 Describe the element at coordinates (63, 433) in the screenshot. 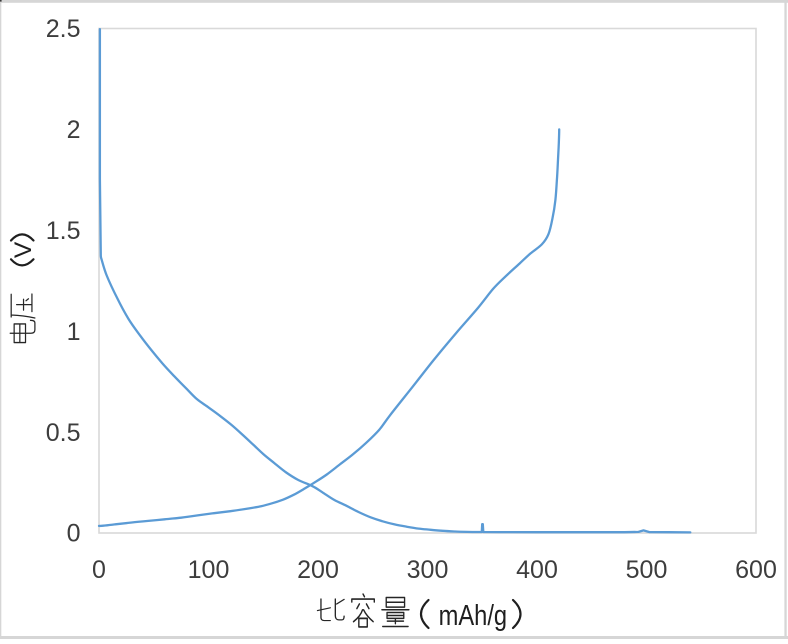

I see `svg-text: 0.5` at that location.